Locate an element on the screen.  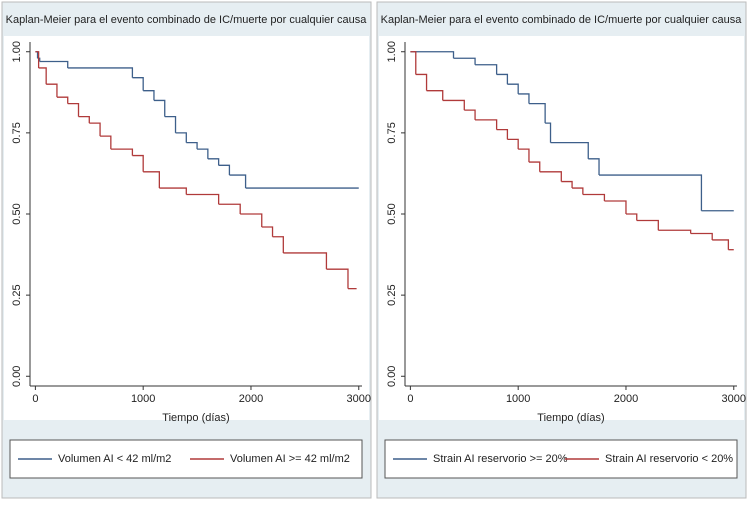
legend-label: Strain AI reservorio >= 20% is located at coordinates (500, 459).